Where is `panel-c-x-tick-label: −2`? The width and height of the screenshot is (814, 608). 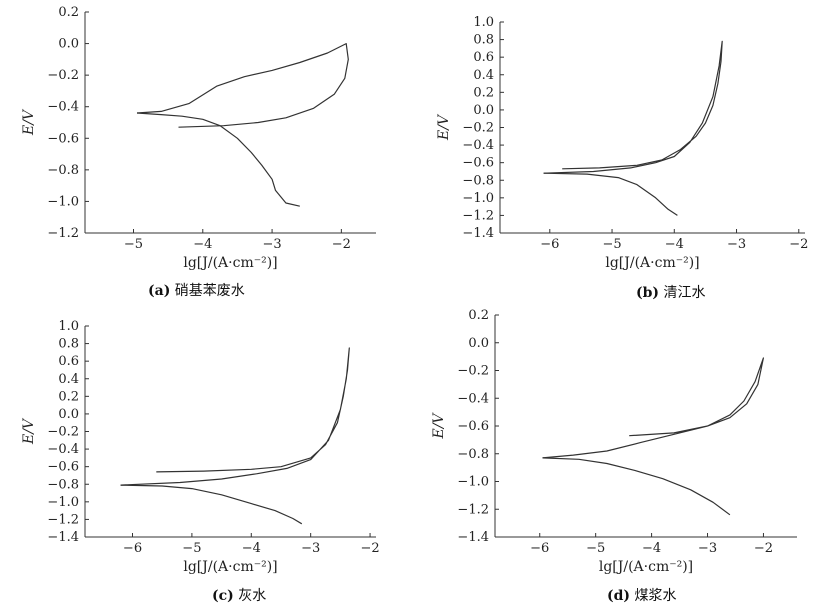
panel-c-x-tick-label: −2 is located at coordinates (369, 548).